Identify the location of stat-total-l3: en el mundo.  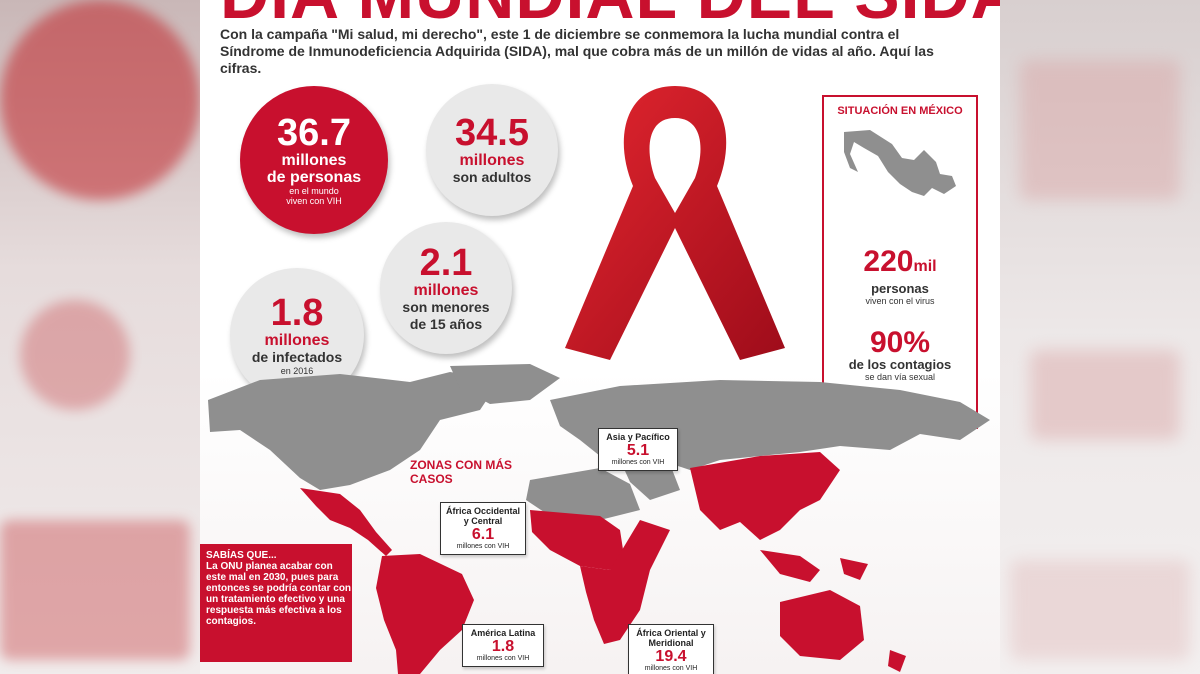
(314, 191).